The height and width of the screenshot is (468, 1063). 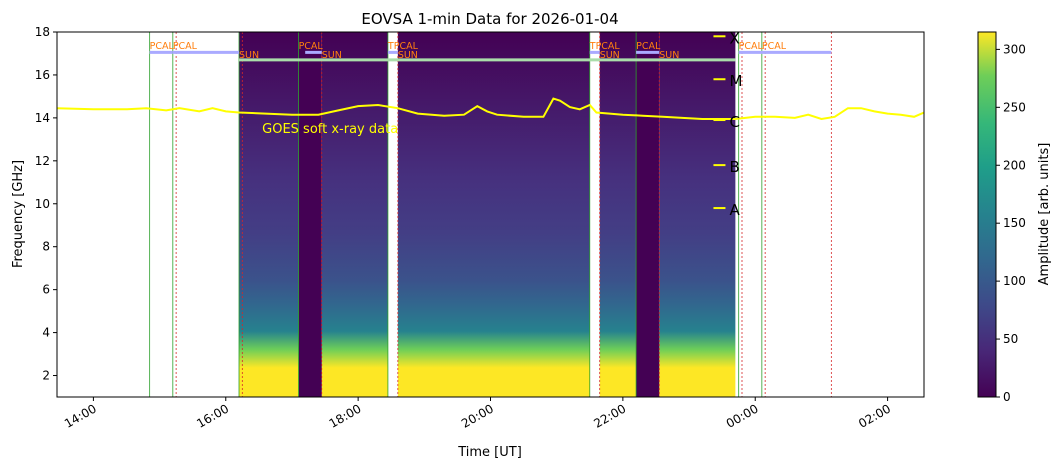 I want to click on colorbar-label: Amplitude [arb. units], so click(x=1044, y=214).